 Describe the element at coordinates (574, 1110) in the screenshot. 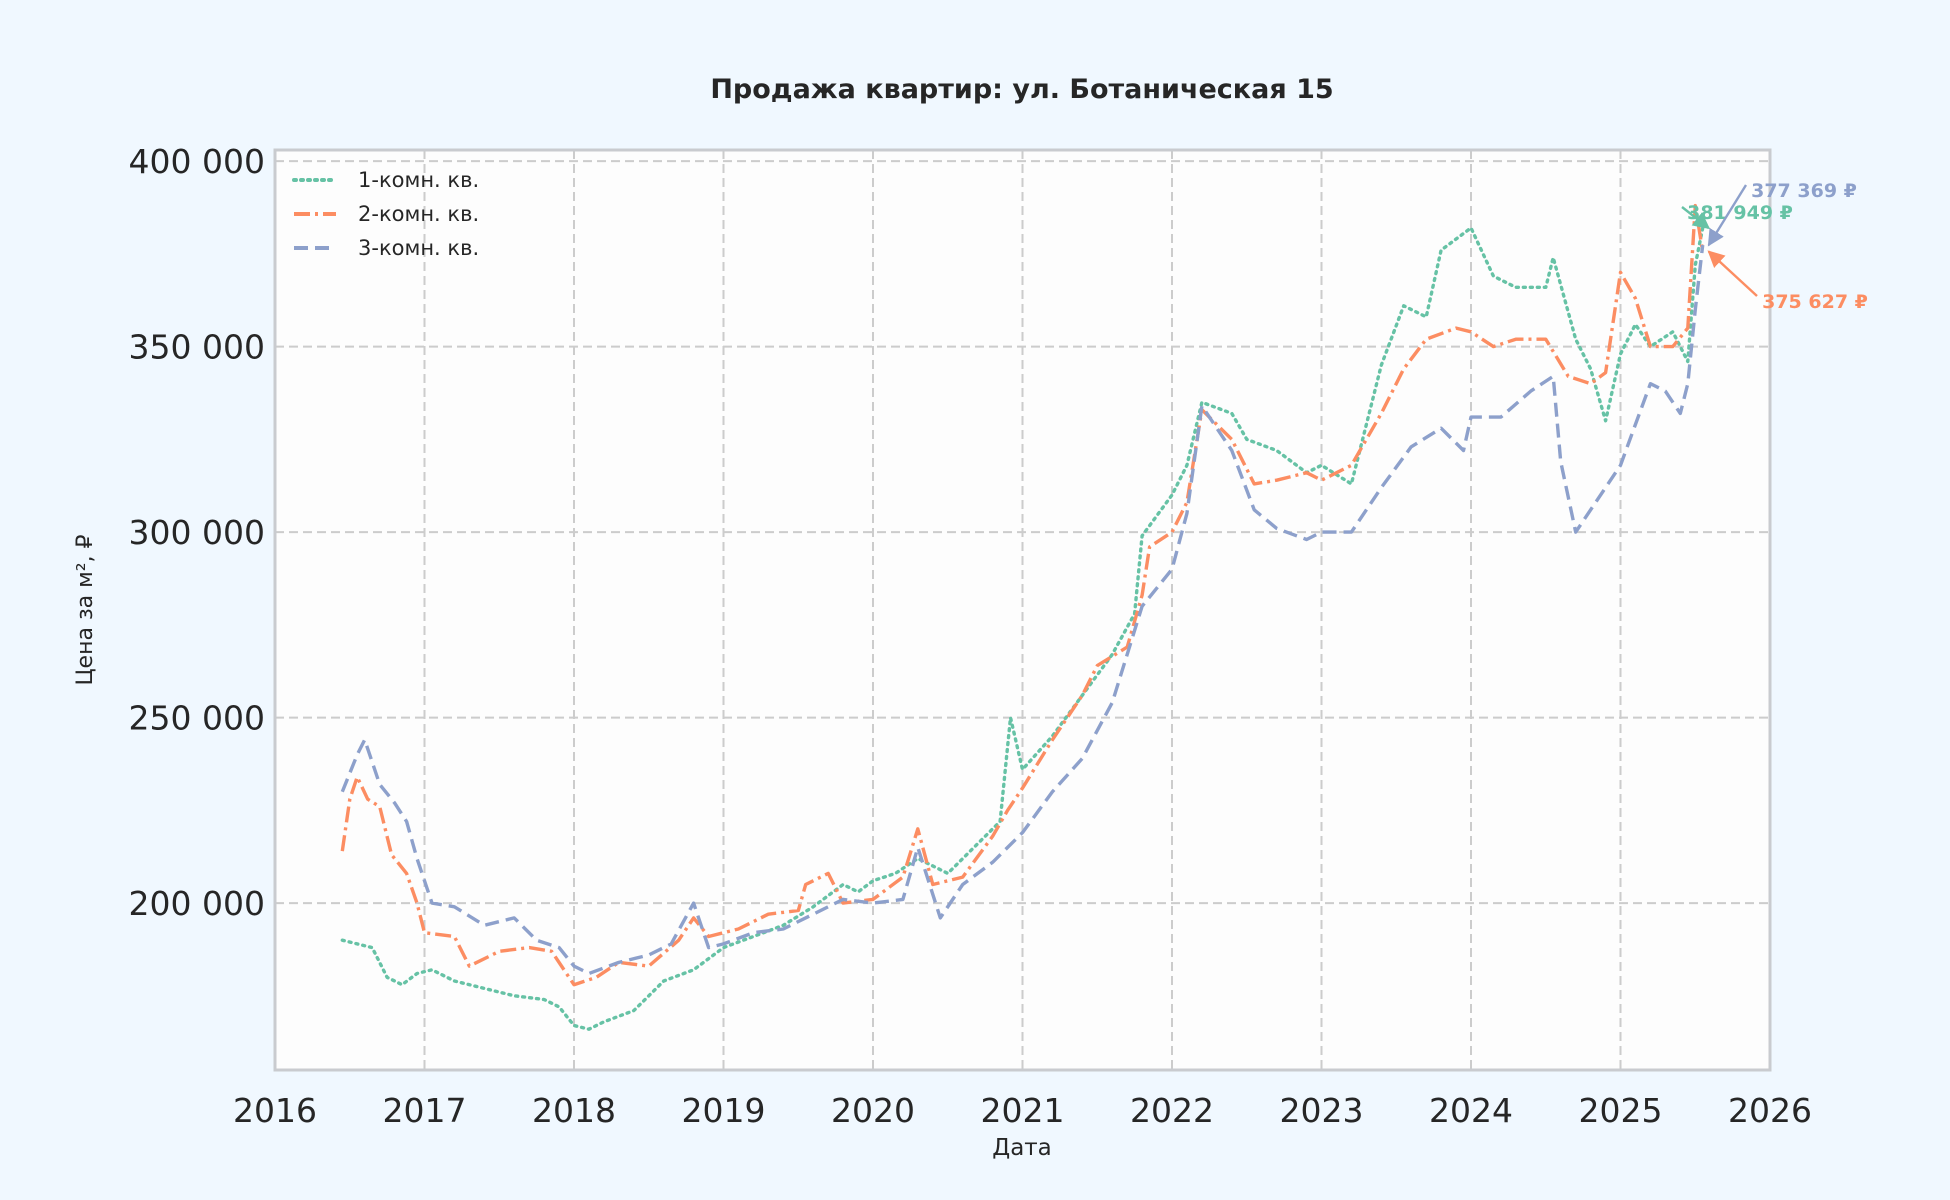

I see `x-tick-label: 2018` at that location.